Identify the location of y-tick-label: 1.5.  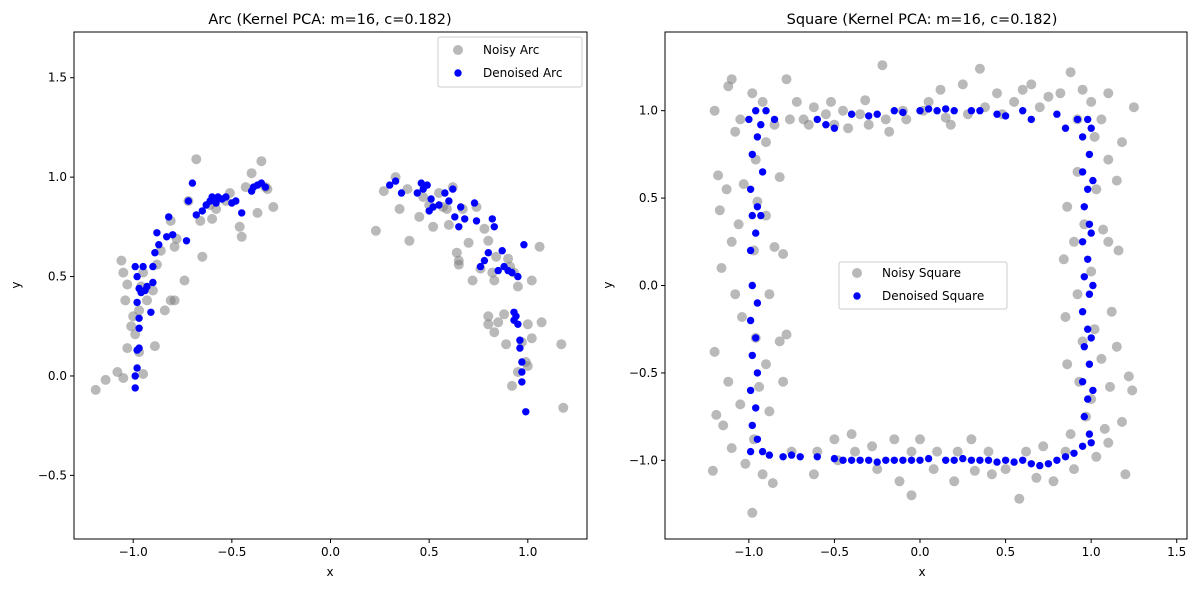
(57, 78).